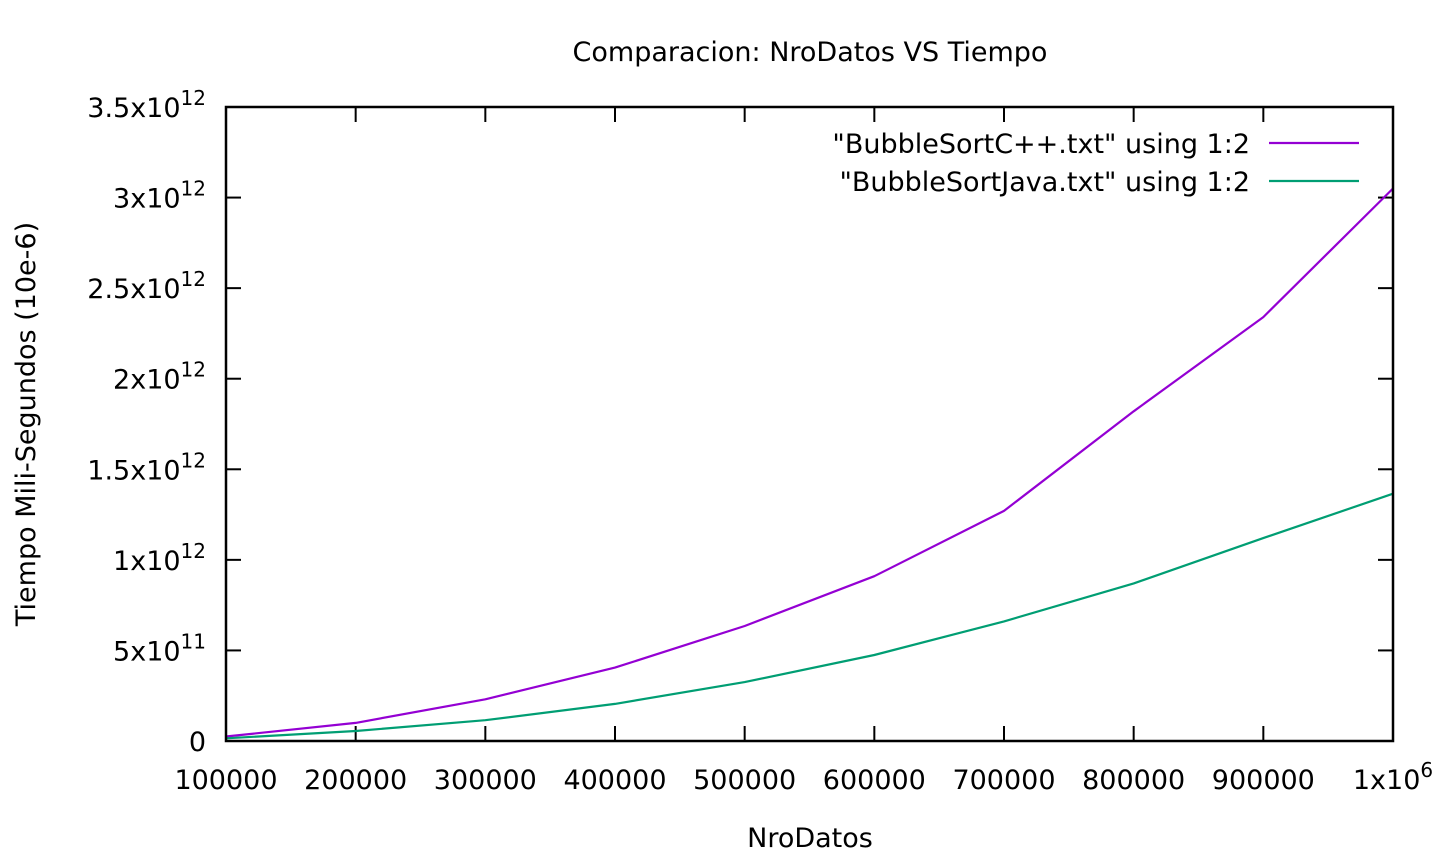  Describe the element at coordinates (225, 780) in the screenshot. I see `x-tick-label: 100000` at that location.